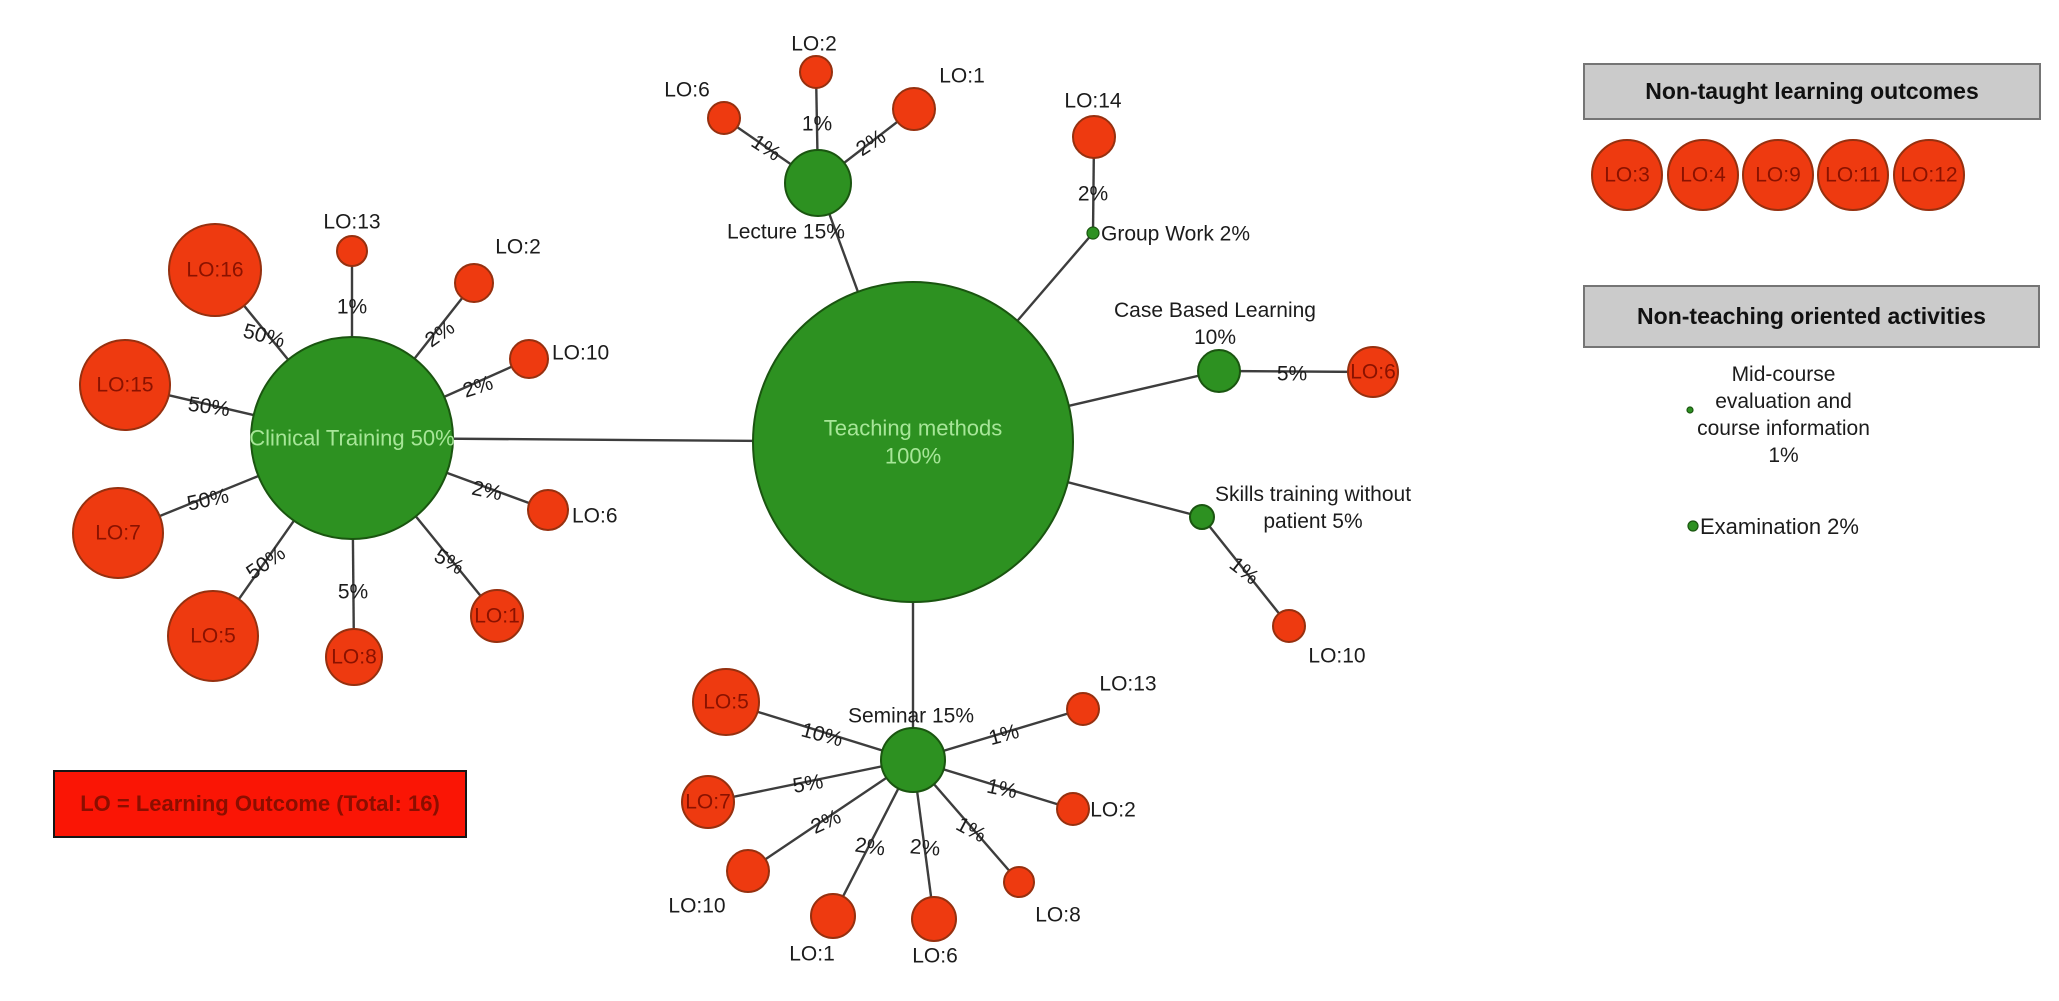 Image resolution: width=2059 pixels, height=1001 pixels. Describe the element at coordinates (214, 270) in the screenshot. I see `label-c16: LO:16` at that location.